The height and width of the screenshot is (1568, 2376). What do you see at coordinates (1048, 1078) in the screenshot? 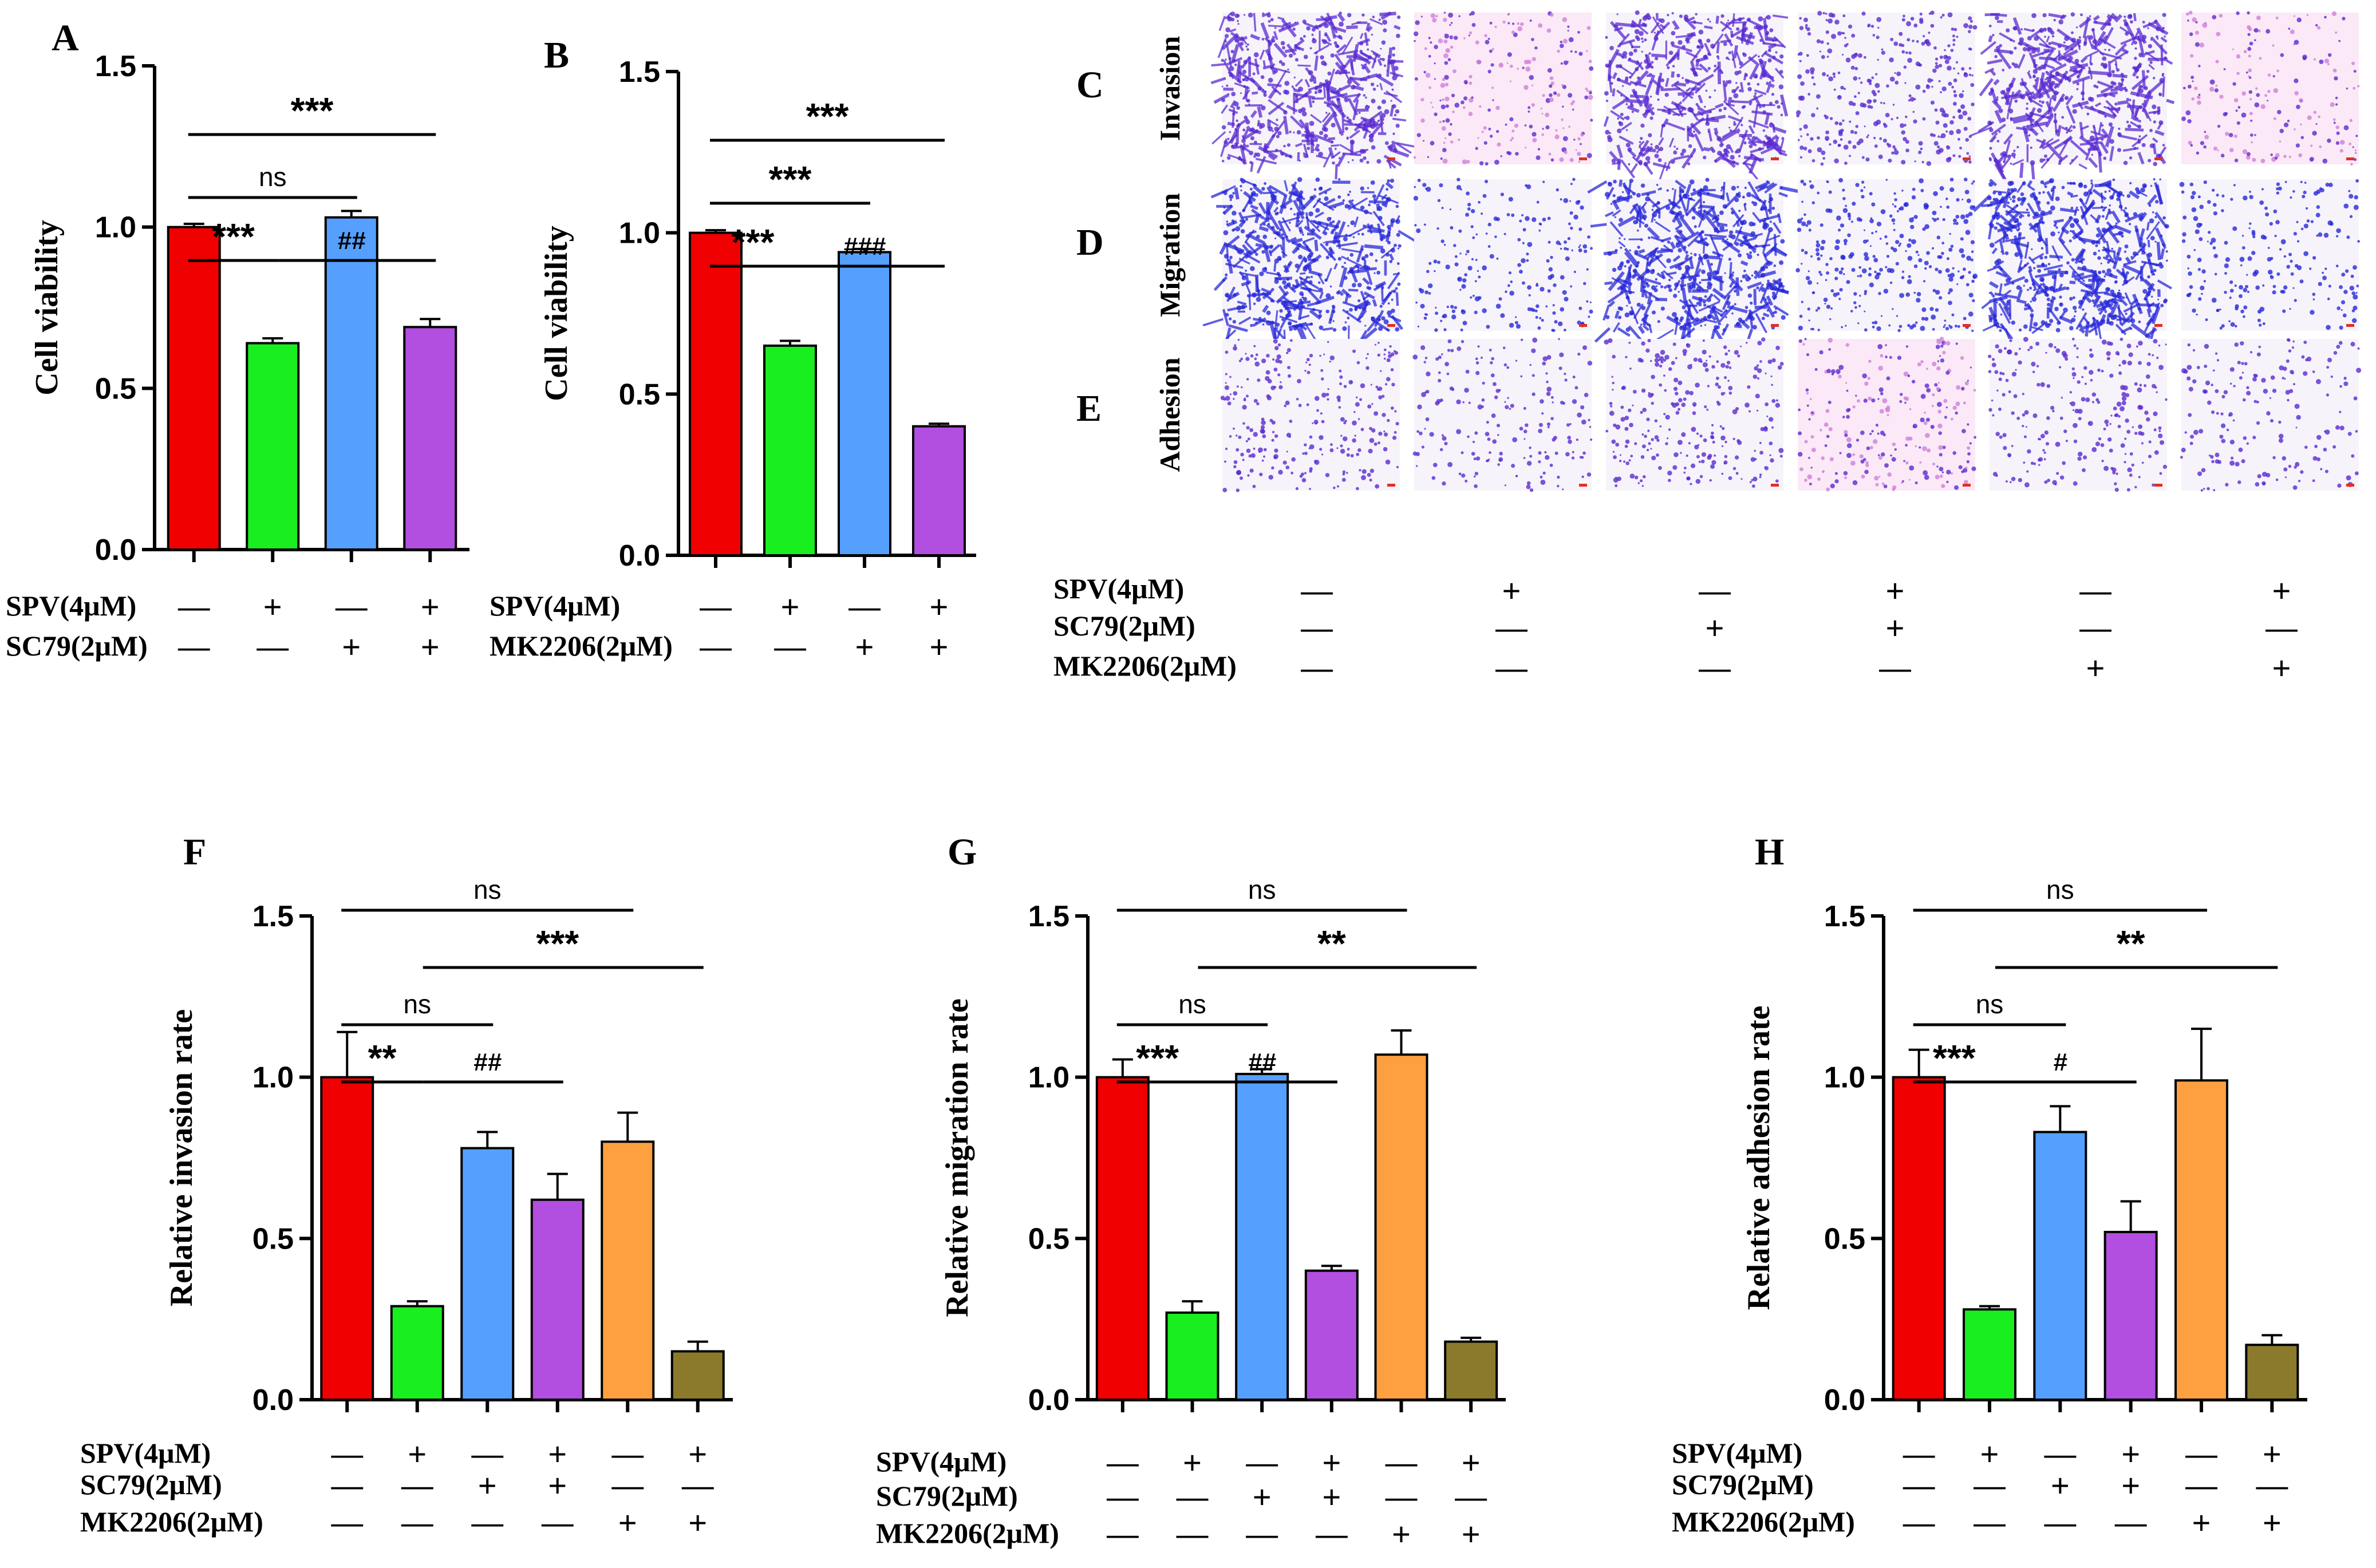
I see `y-tick-label: 1.0` at bounding box center [1048, 1078].